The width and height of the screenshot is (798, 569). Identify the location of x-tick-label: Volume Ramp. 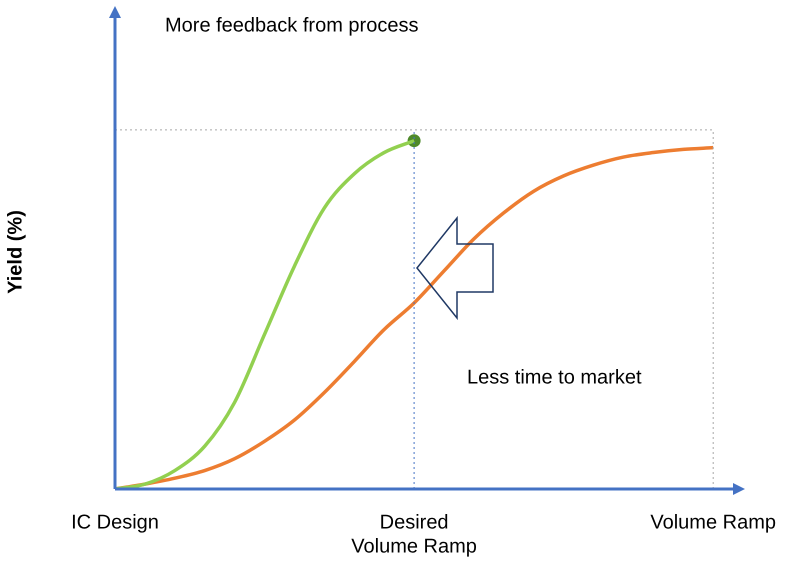
(713, 523).